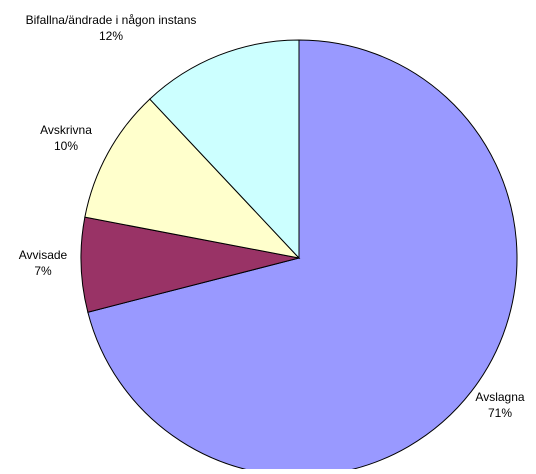  What do you see at coordinates (224, 149) in the screenshot?
I see `pie-slice-bifallna` at bounding box center [224, 149].